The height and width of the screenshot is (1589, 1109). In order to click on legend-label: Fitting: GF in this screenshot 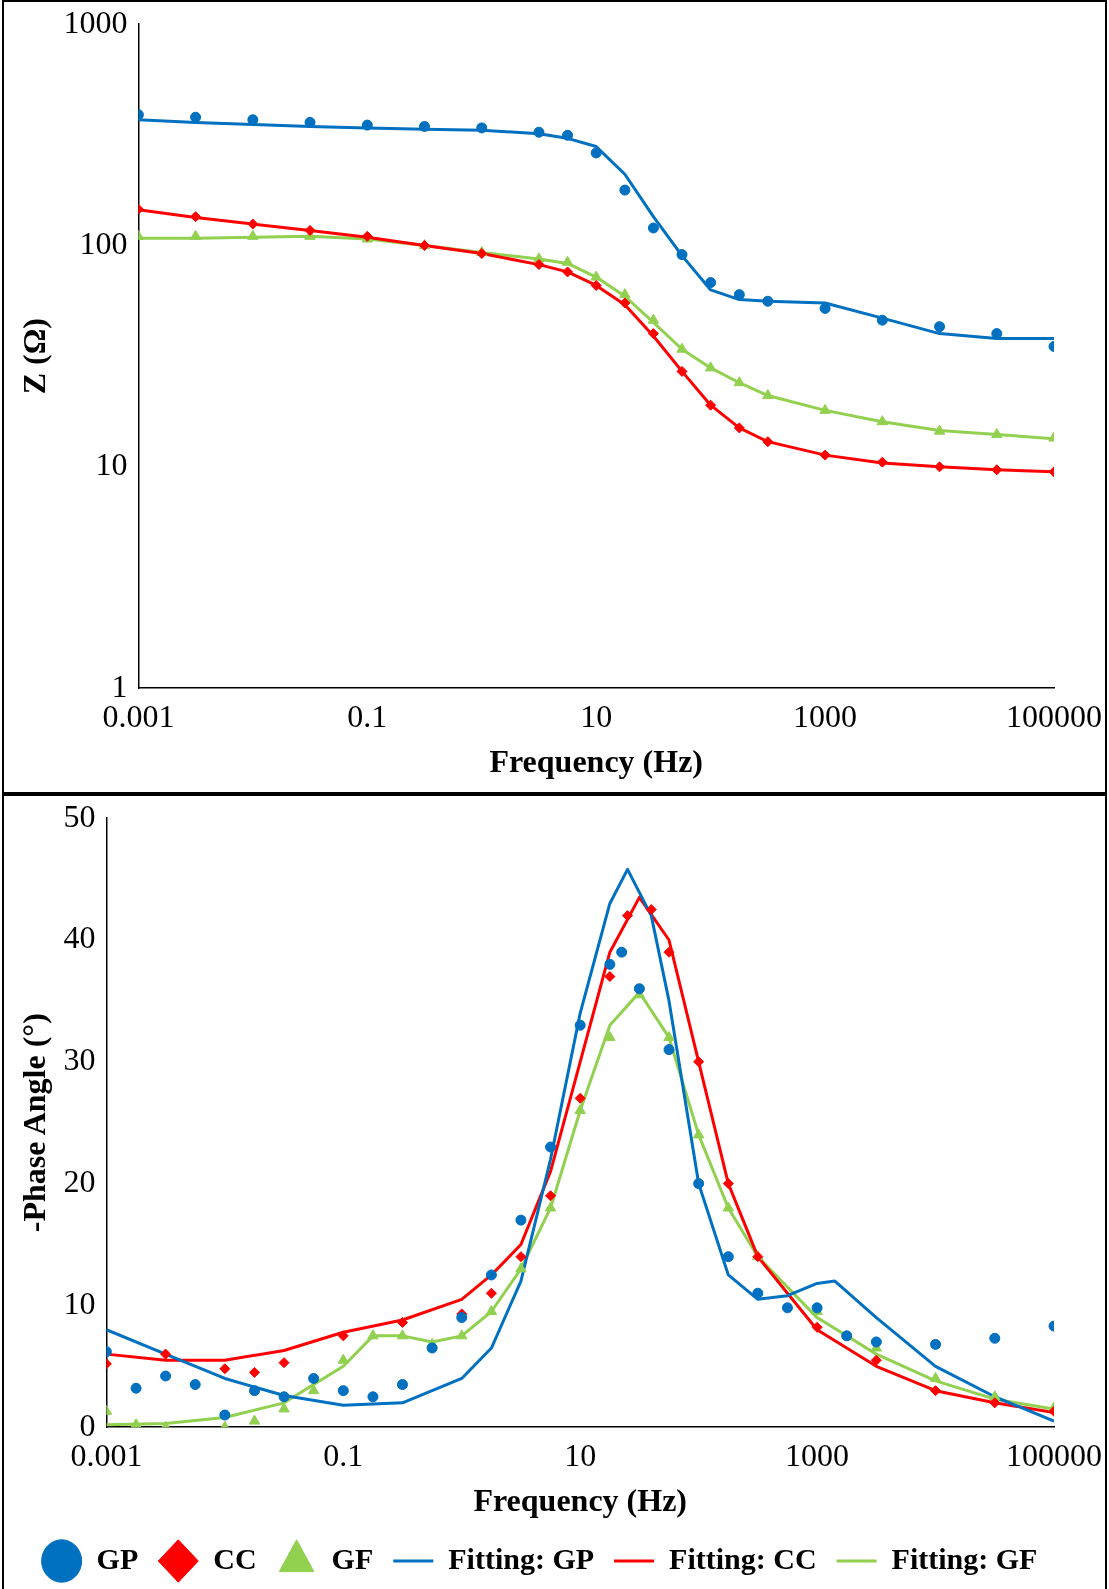, I will do `click(964, 1558)`.